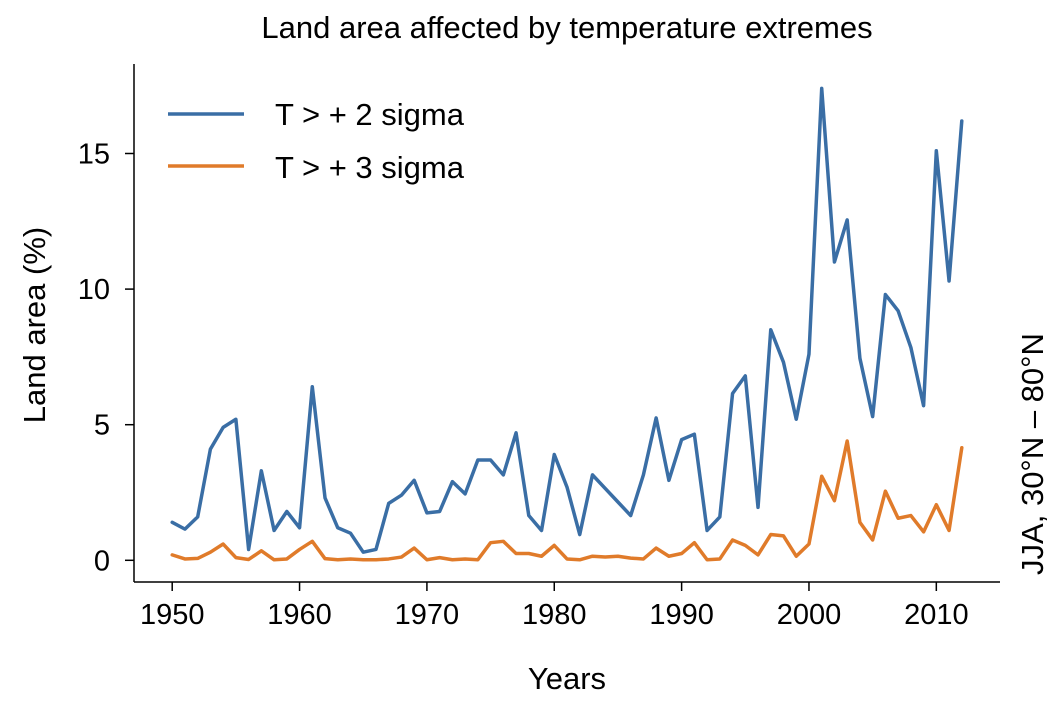 Image resolution: width=1063 pixels, height=709 pixels. Describe the element at coordinates (681, 615) in the screenshot. I see `x-tick-label: 1990` at that location.